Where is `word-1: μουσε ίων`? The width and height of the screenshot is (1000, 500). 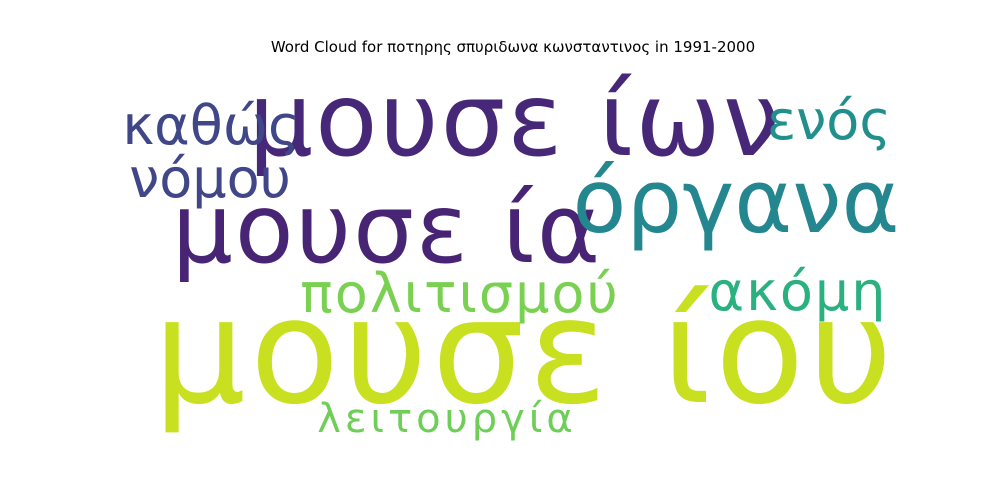 word-1: μουσε ίων is located at coordinates (514, 120).